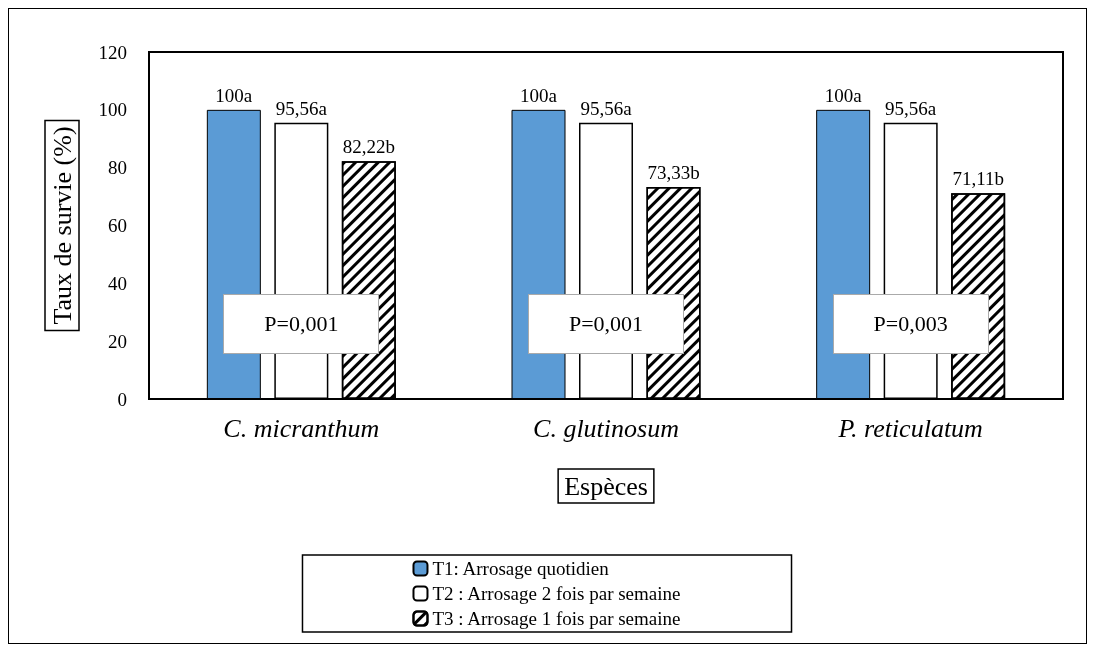 This screenshot has height=656, width=1099. What do you see at coordinates (556, 593) in the screenshot?
I see `legend-label: T2 : Arrosage 2 fois par semaine` at bounding box center [556, 593].